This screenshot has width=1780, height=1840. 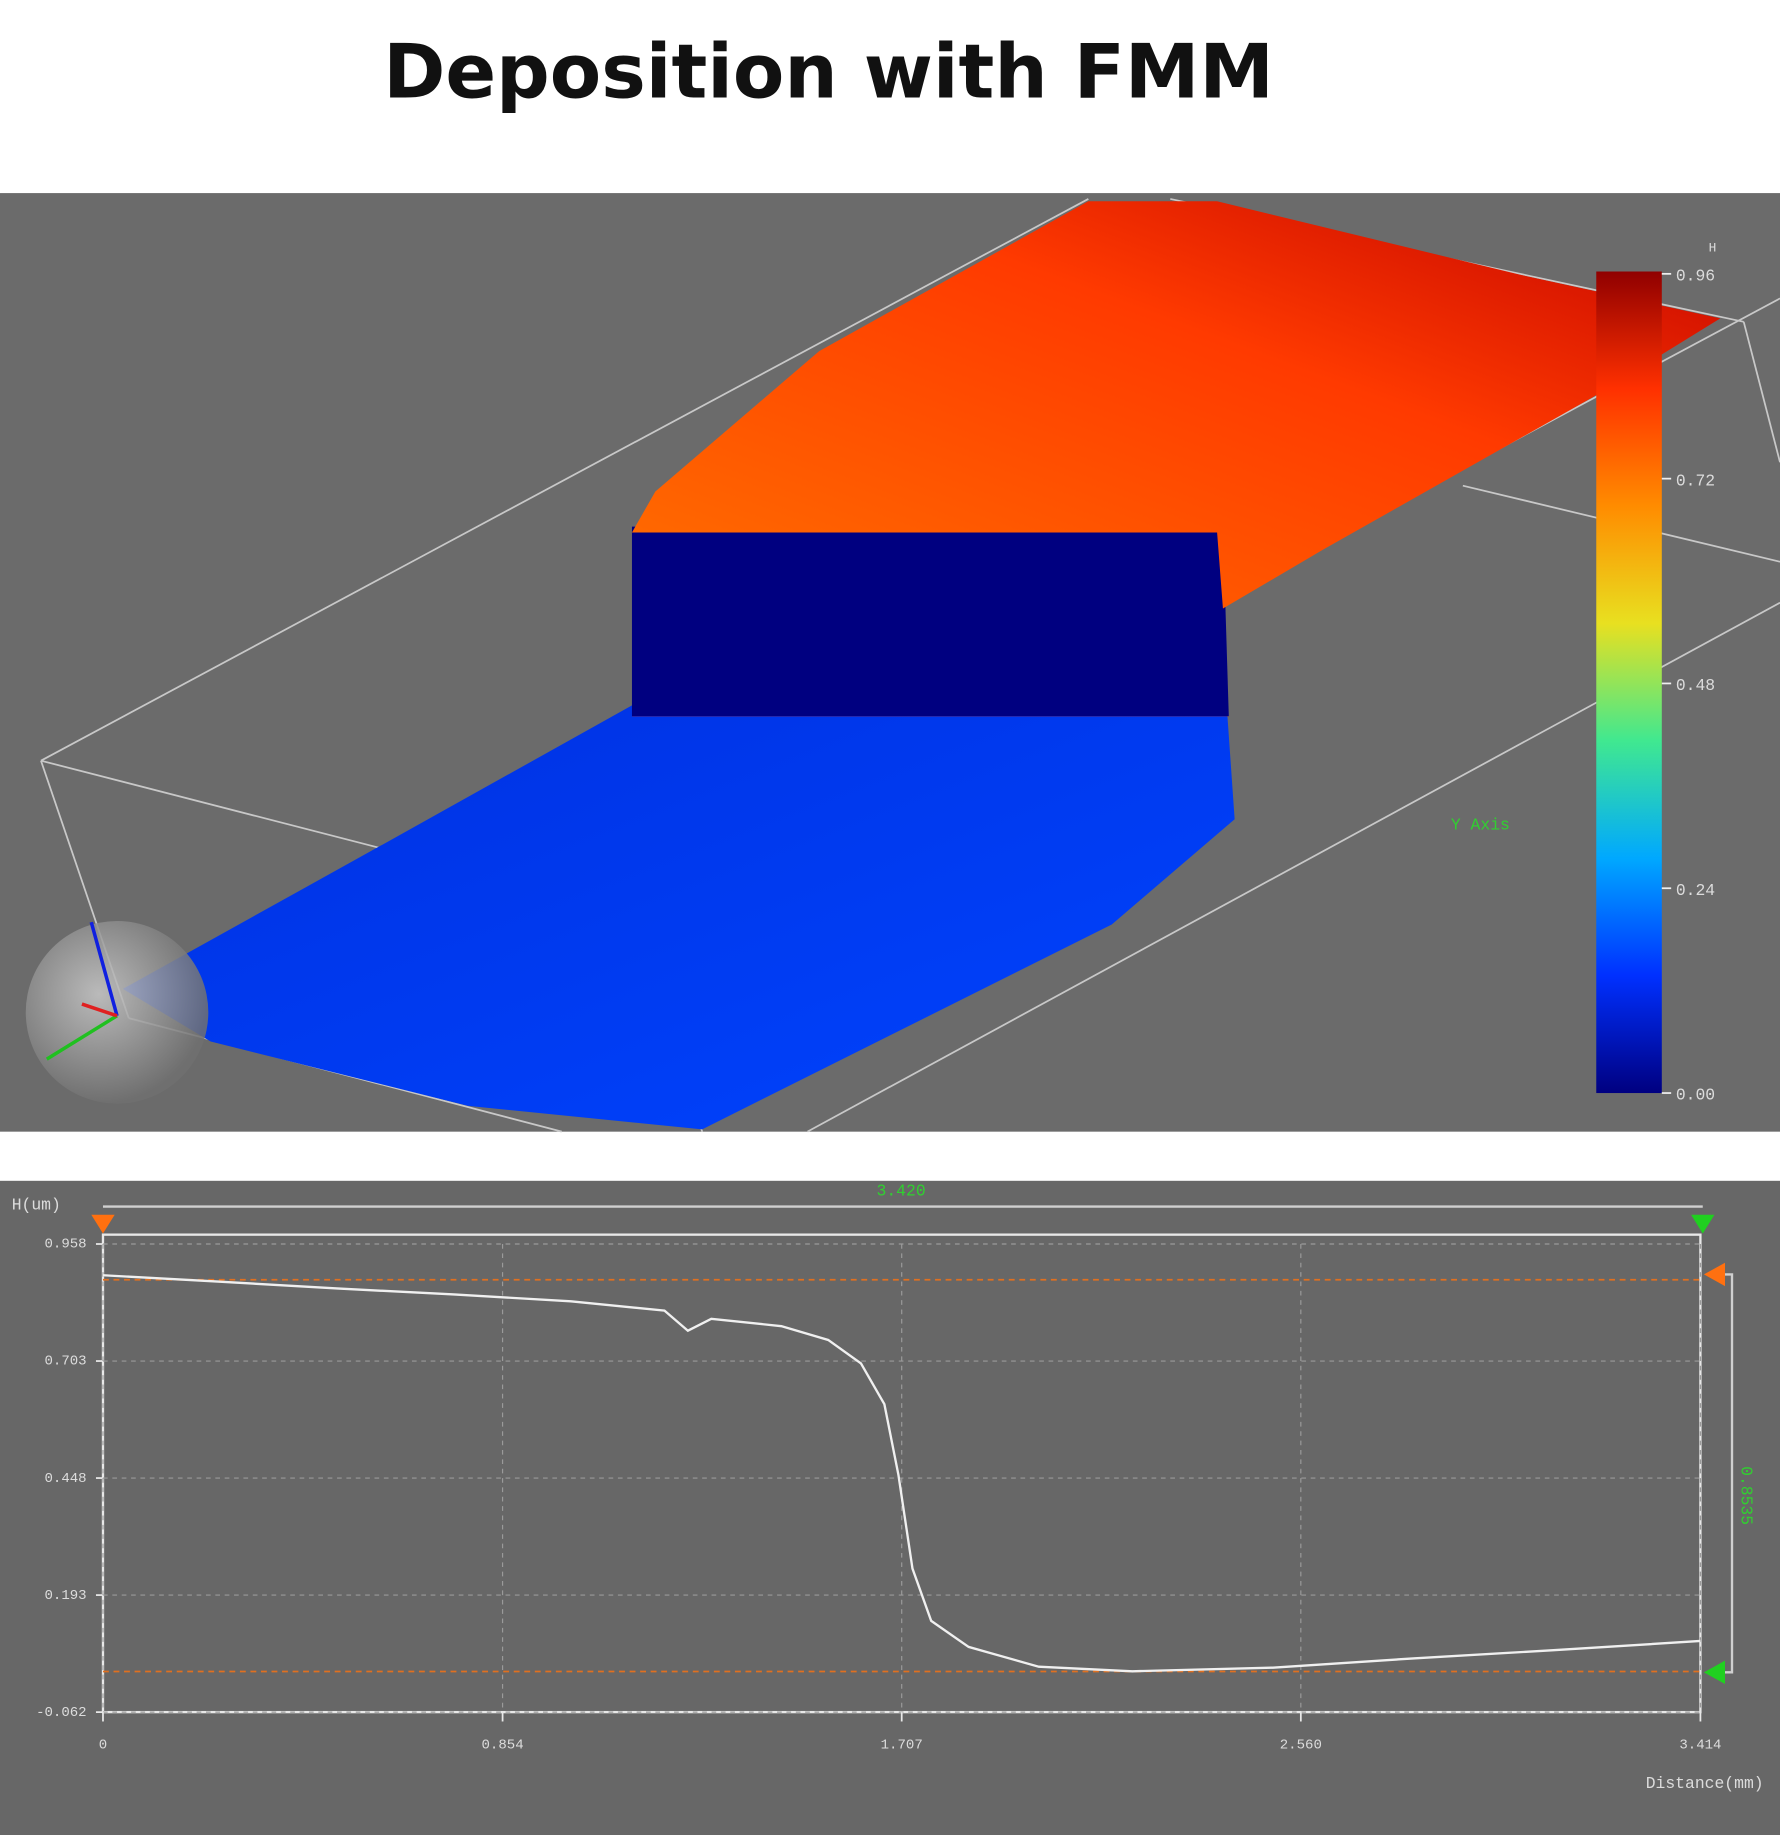 I want to click on colorbar, so click(x=1629, y=682).